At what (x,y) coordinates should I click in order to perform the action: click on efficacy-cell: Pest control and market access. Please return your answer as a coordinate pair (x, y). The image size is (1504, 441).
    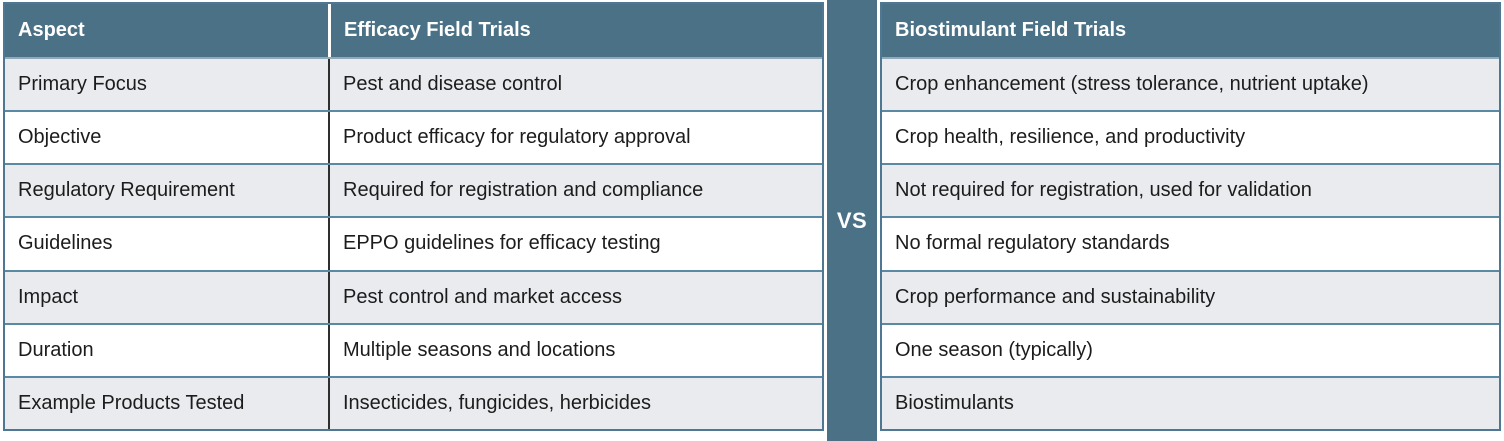
    Looking at the image, I should click on (575, 297).